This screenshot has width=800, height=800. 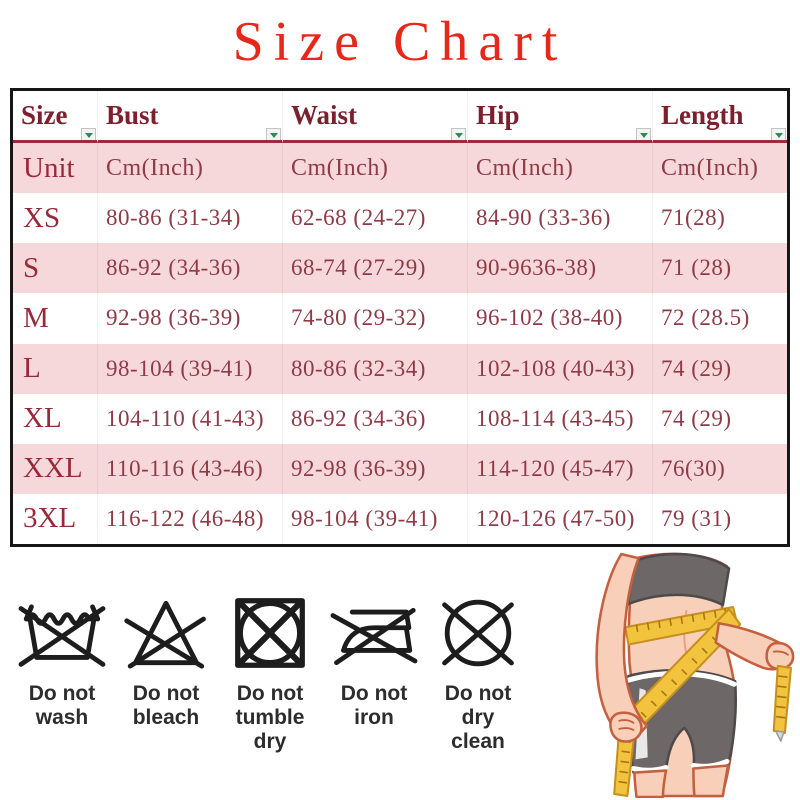 What do you see at coordinates (55, 418) in the screenshot?
I see `row-xl-size: XL` at bounding box center [55, 418].